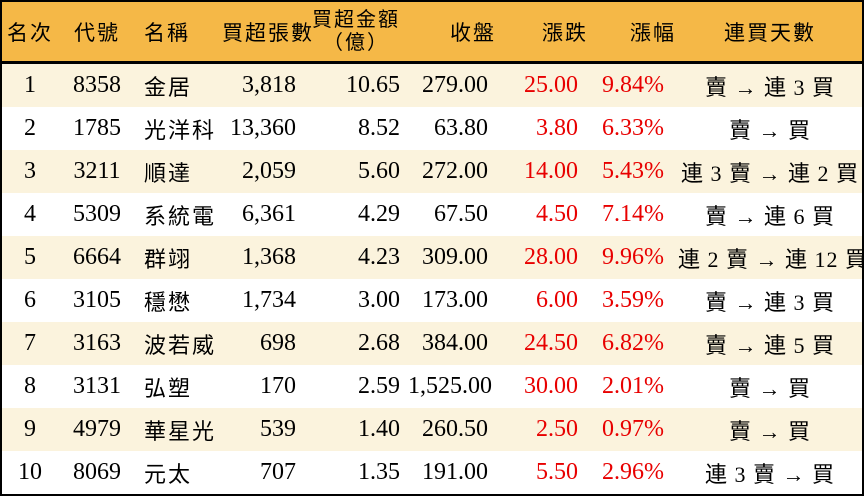  What do you see at coordinates (97, 300) in the screenshot?
I see `cell-code: 3105` at bounding box center [97, 300].